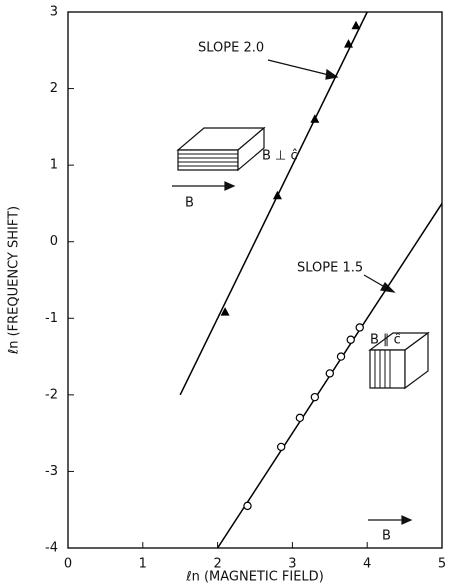 Image resolution: width=450 pixels, height=585 pixels. What do you see at coordinates (254, 577) in the screenshot?
I see `x-axis-title: ℓn (MAGNETIC FIELD)` at bounding box center [254, 577].